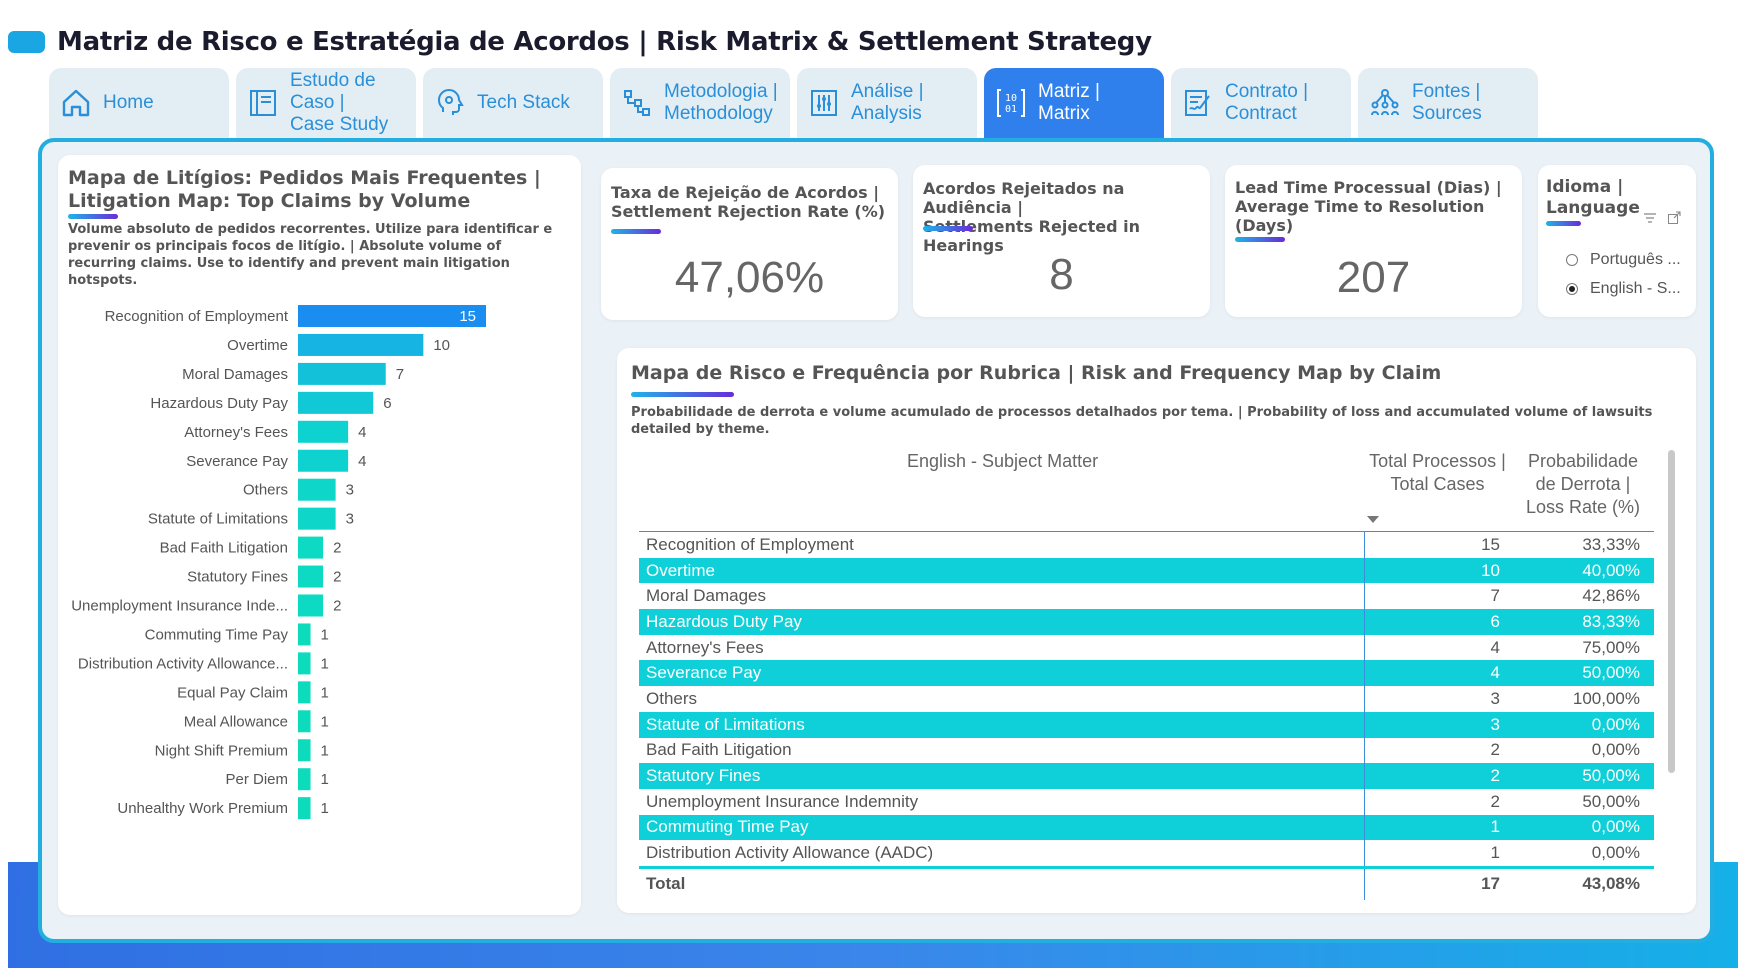 Image resolution: width=1738 pixels, height=968 pixels. What do you see at coordinates (1002, 596) in the screenshot?
I see `table-cell-subject: Moral Damages` at bounding box center [1002, 596].